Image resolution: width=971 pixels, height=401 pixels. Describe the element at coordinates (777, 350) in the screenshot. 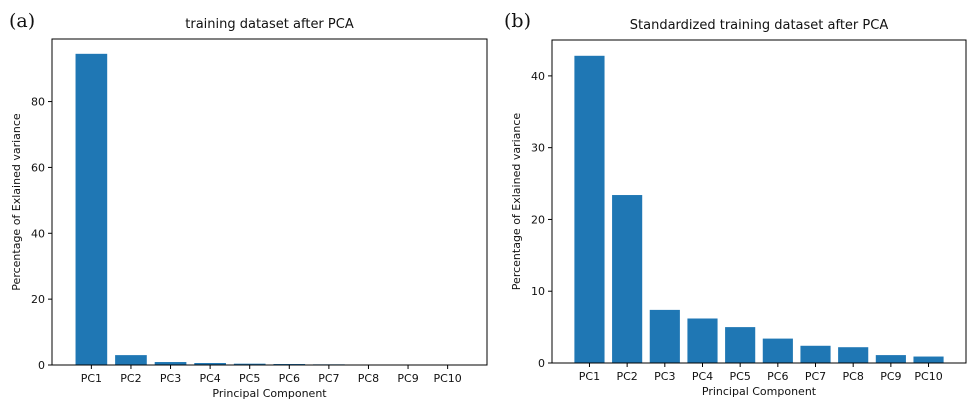

I see `bar-pc6` at that location.